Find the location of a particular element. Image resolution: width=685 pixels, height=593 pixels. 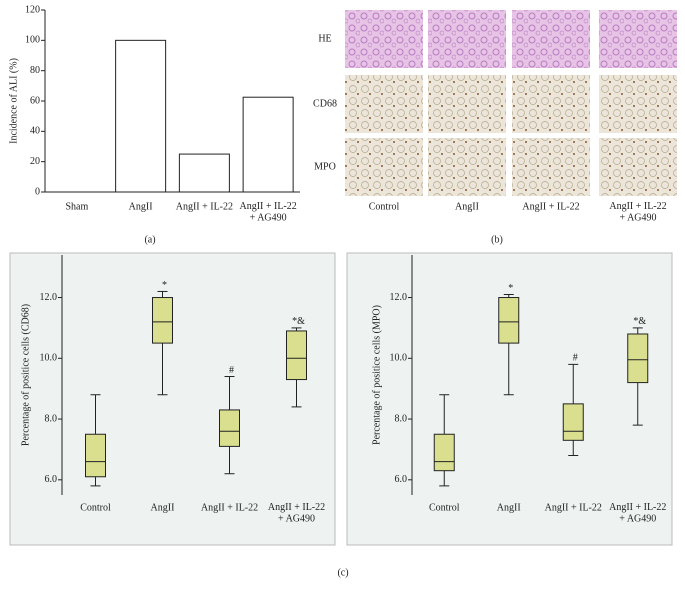

y-tick-label: 40 is located at coordinates (35, 131).